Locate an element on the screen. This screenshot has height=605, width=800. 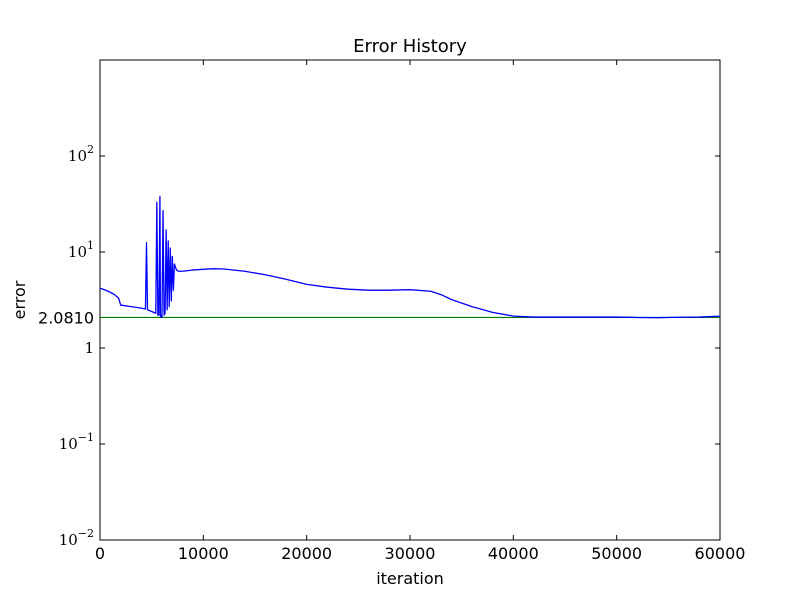
x-tick-label: 30000 is located at coordinates (410, 553).